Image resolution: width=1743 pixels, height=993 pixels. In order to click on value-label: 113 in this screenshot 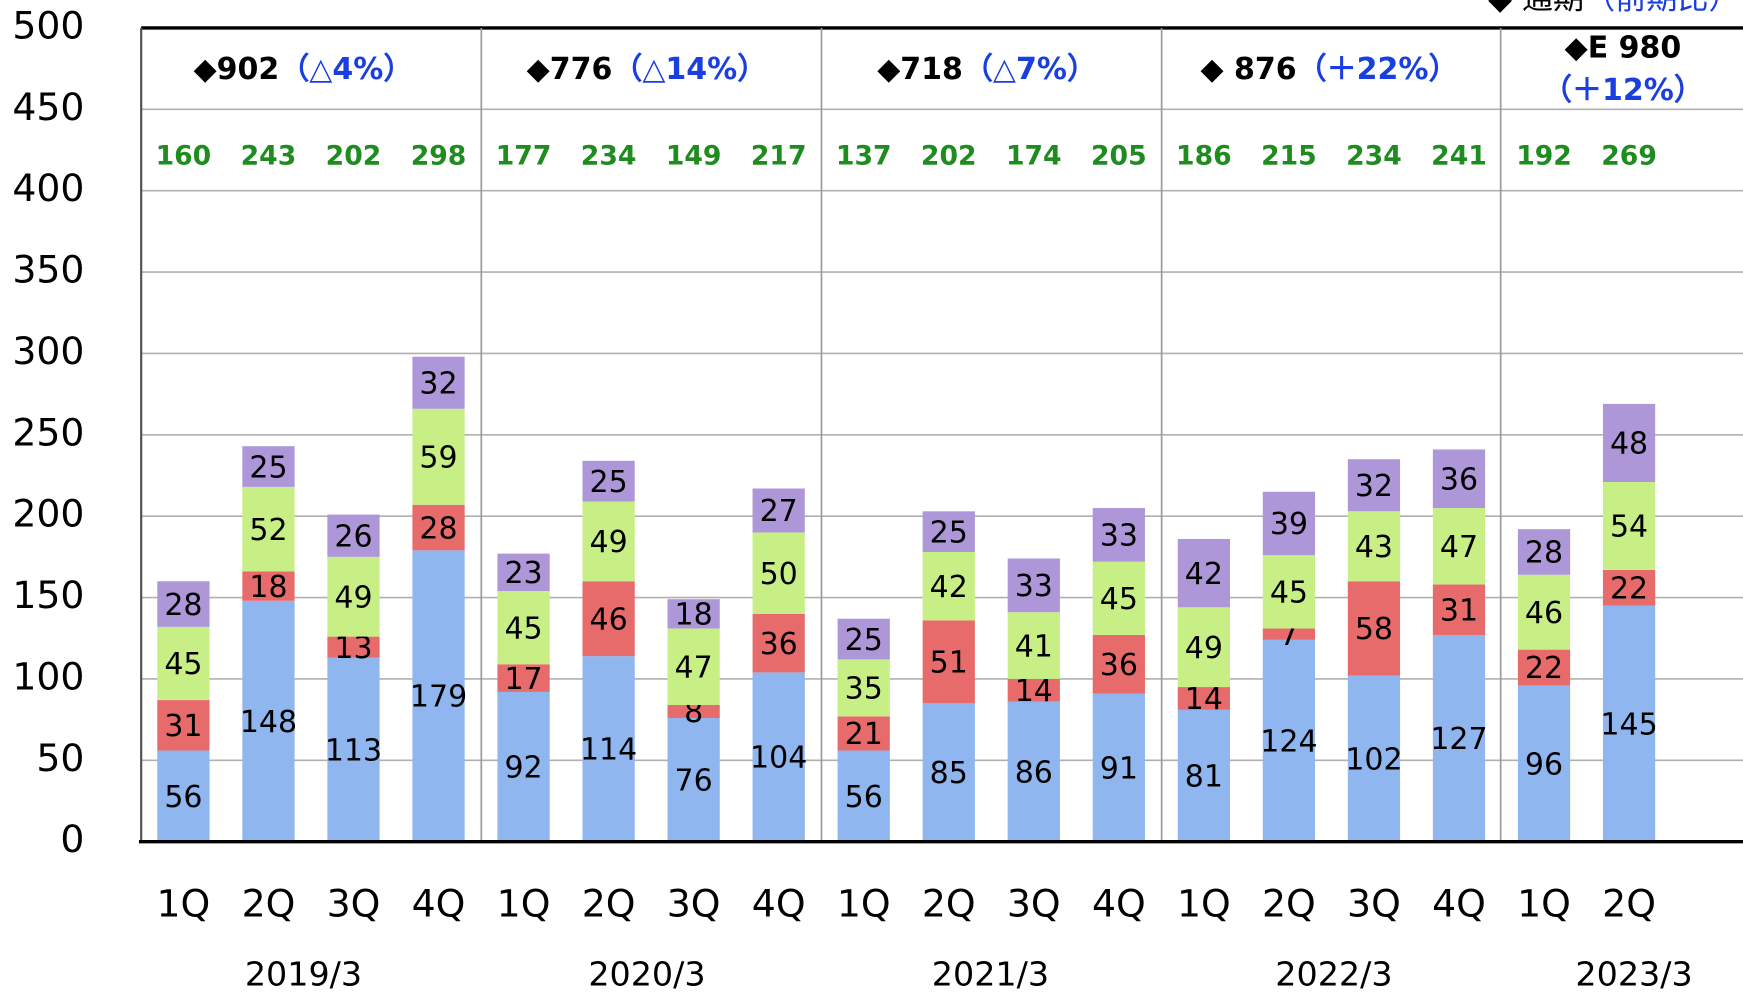, I will do `click(353, 750)`.